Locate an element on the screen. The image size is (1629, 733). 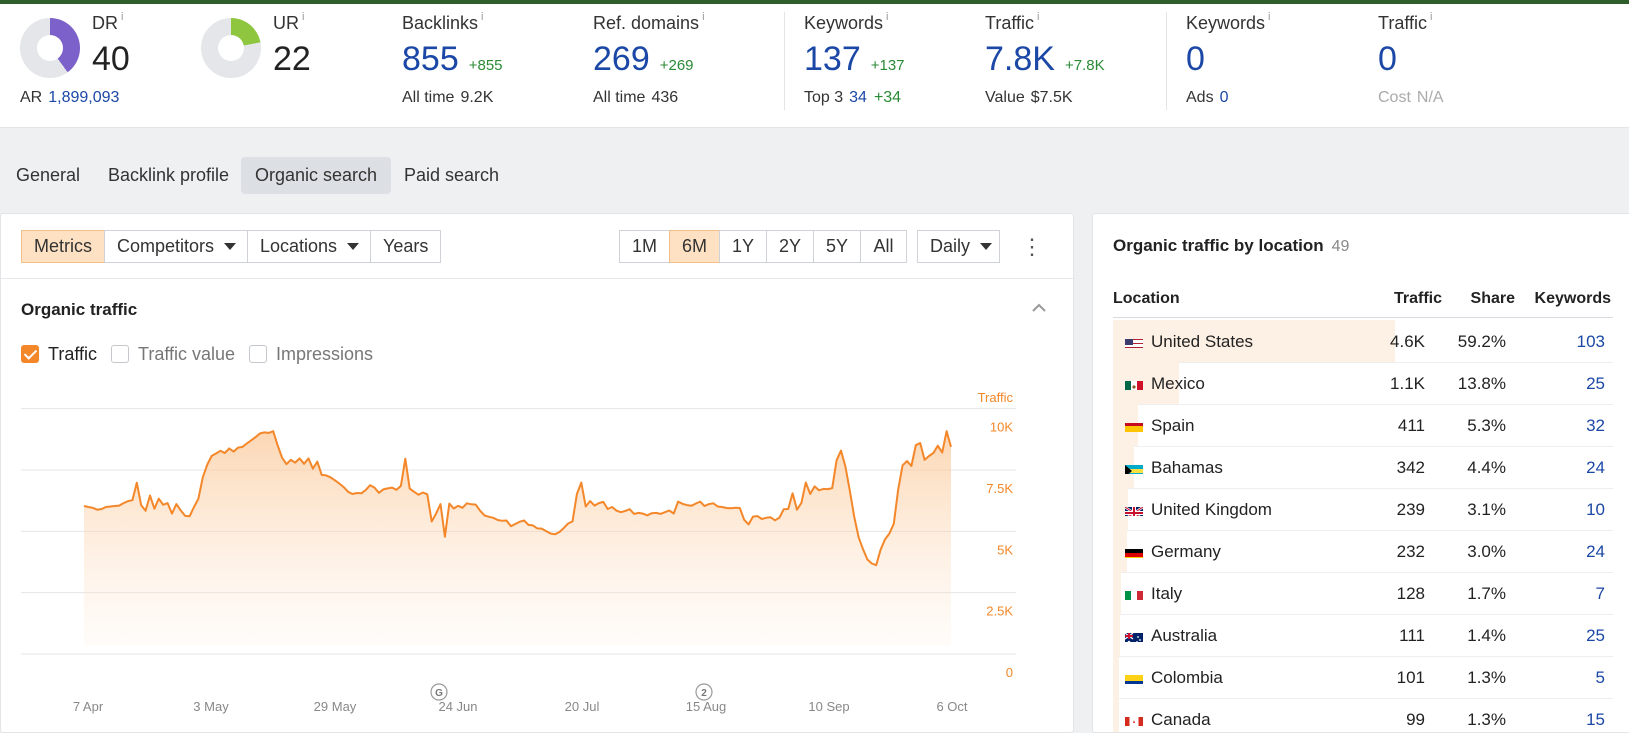
metric-organic-keywords: Keywords i 137 +137 Top 3 34 +34 is located at coordinates (889, 66).